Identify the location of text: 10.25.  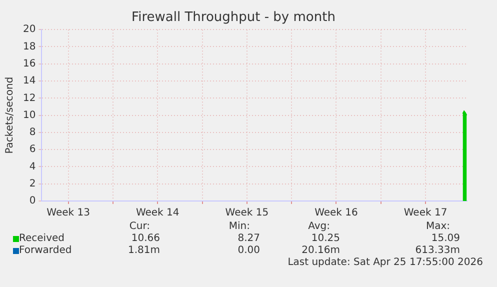
(325, 238).